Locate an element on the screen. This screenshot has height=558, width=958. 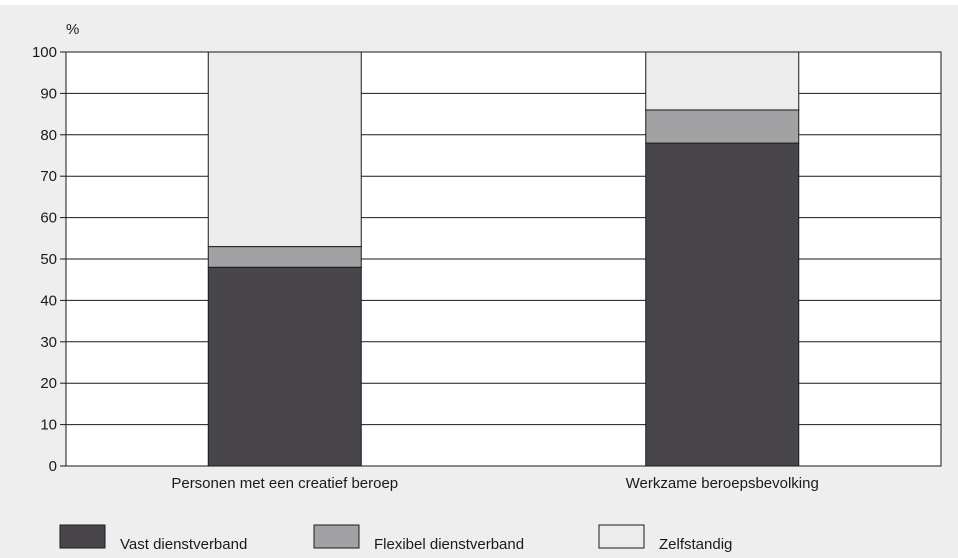
y-tick-label: 80 is located at coordinates (48, 135).